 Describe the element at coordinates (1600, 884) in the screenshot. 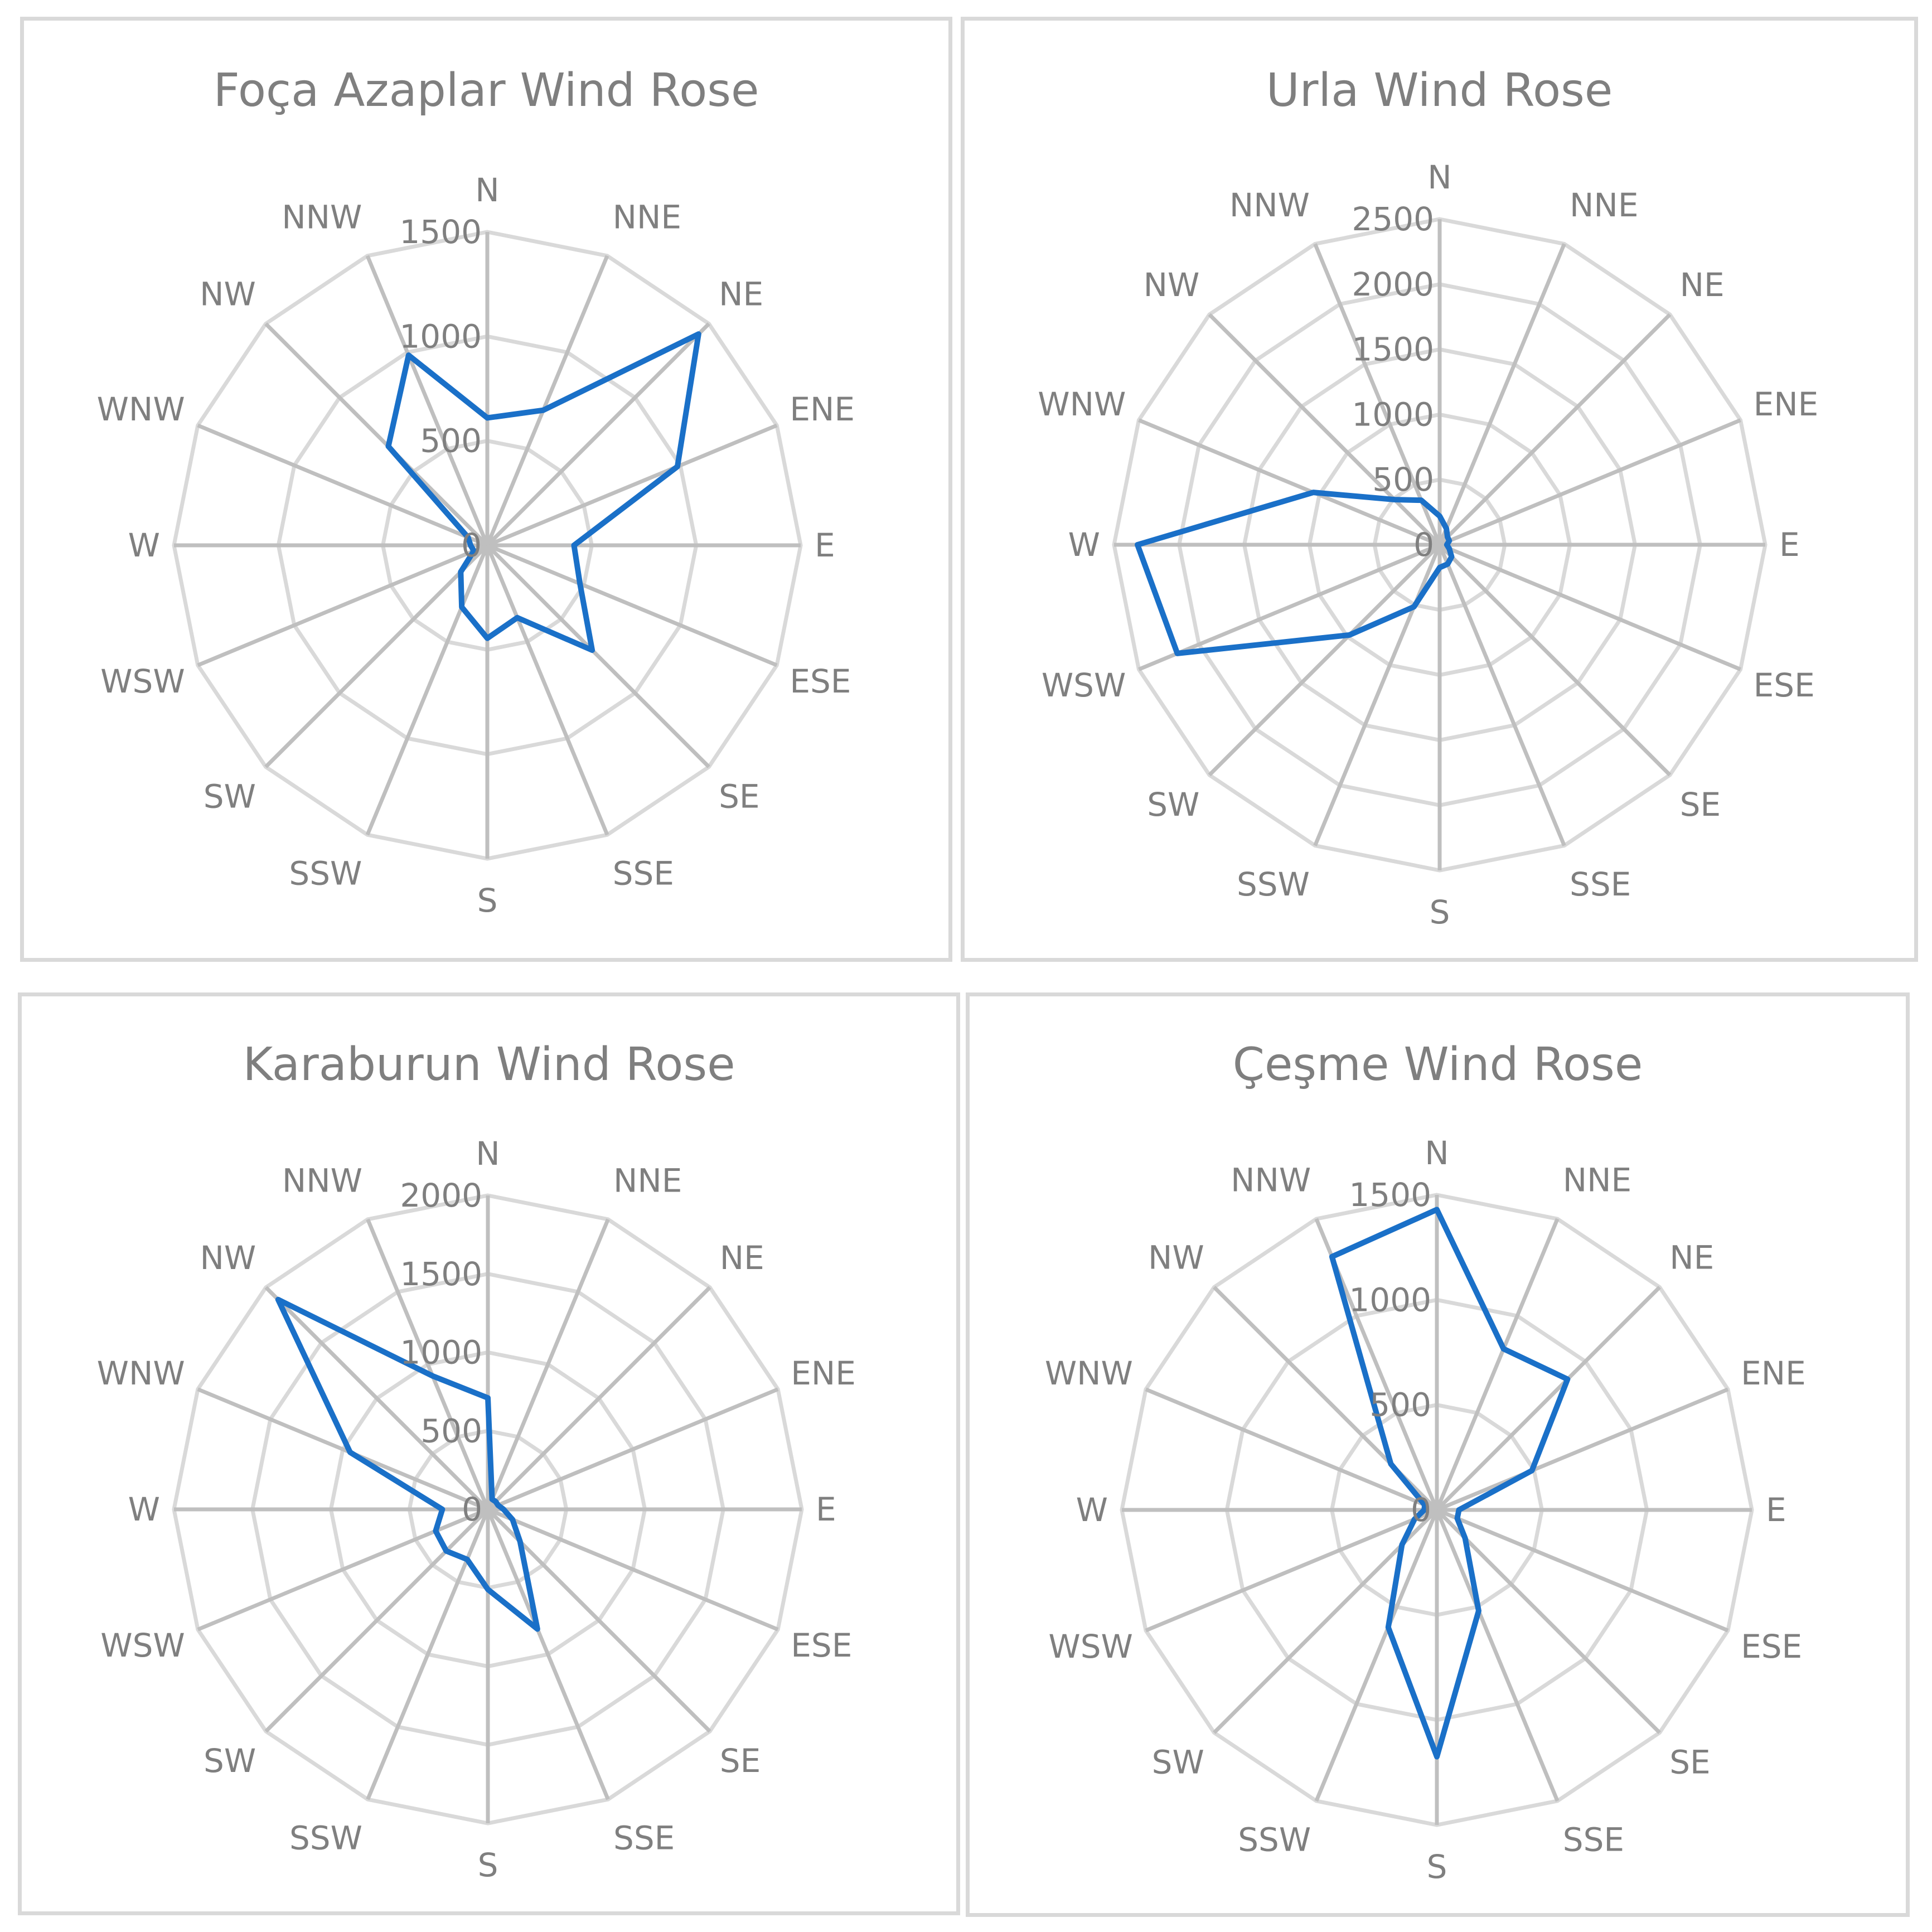

I see `direction-label: SSE` at that location.